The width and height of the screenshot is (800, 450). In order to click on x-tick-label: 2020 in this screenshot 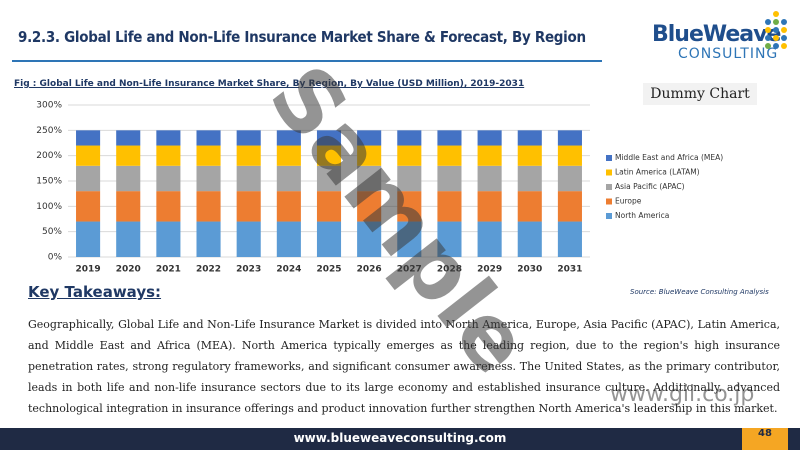, I will do `click(128, 270)`.